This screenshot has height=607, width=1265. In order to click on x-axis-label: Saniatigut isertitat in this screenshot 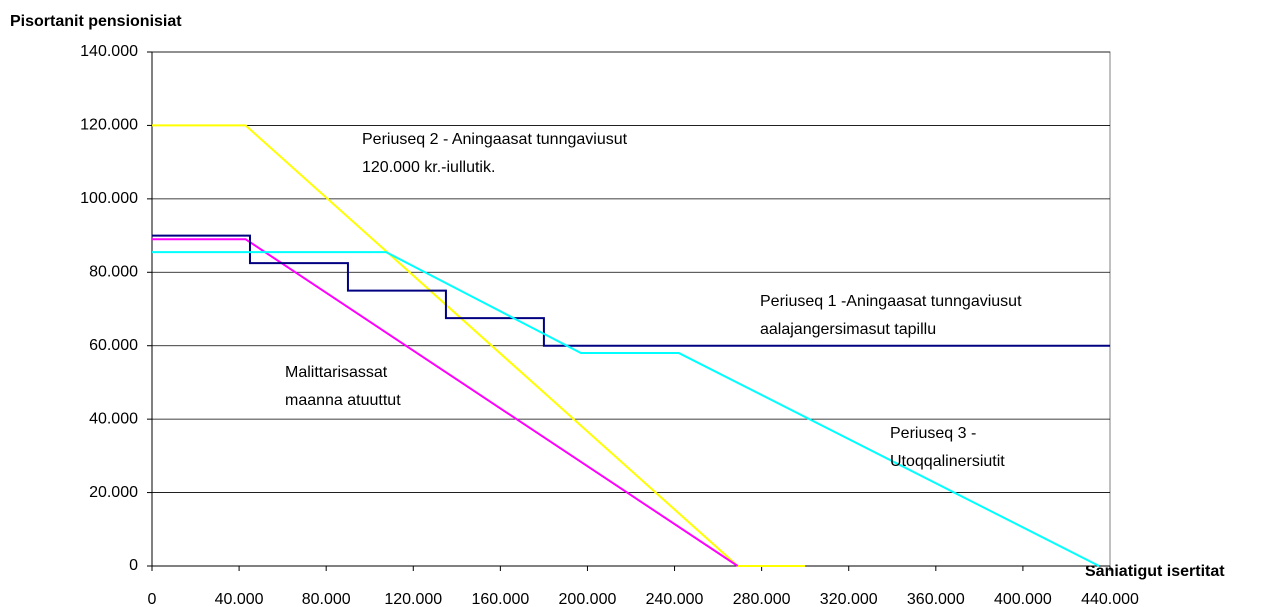, I will do `click(1155, 571)`.